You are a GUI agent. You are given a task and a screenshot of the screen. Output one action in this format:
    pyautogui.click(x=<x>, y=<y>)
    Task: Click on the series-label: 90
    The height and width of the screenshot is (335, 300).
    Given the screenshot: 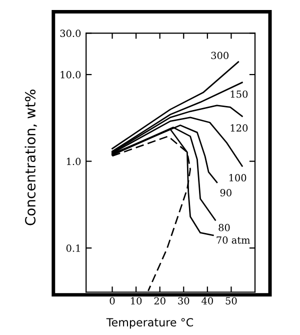 What is the action you would take?
    pyautogui.click(x=226, y=192)
    